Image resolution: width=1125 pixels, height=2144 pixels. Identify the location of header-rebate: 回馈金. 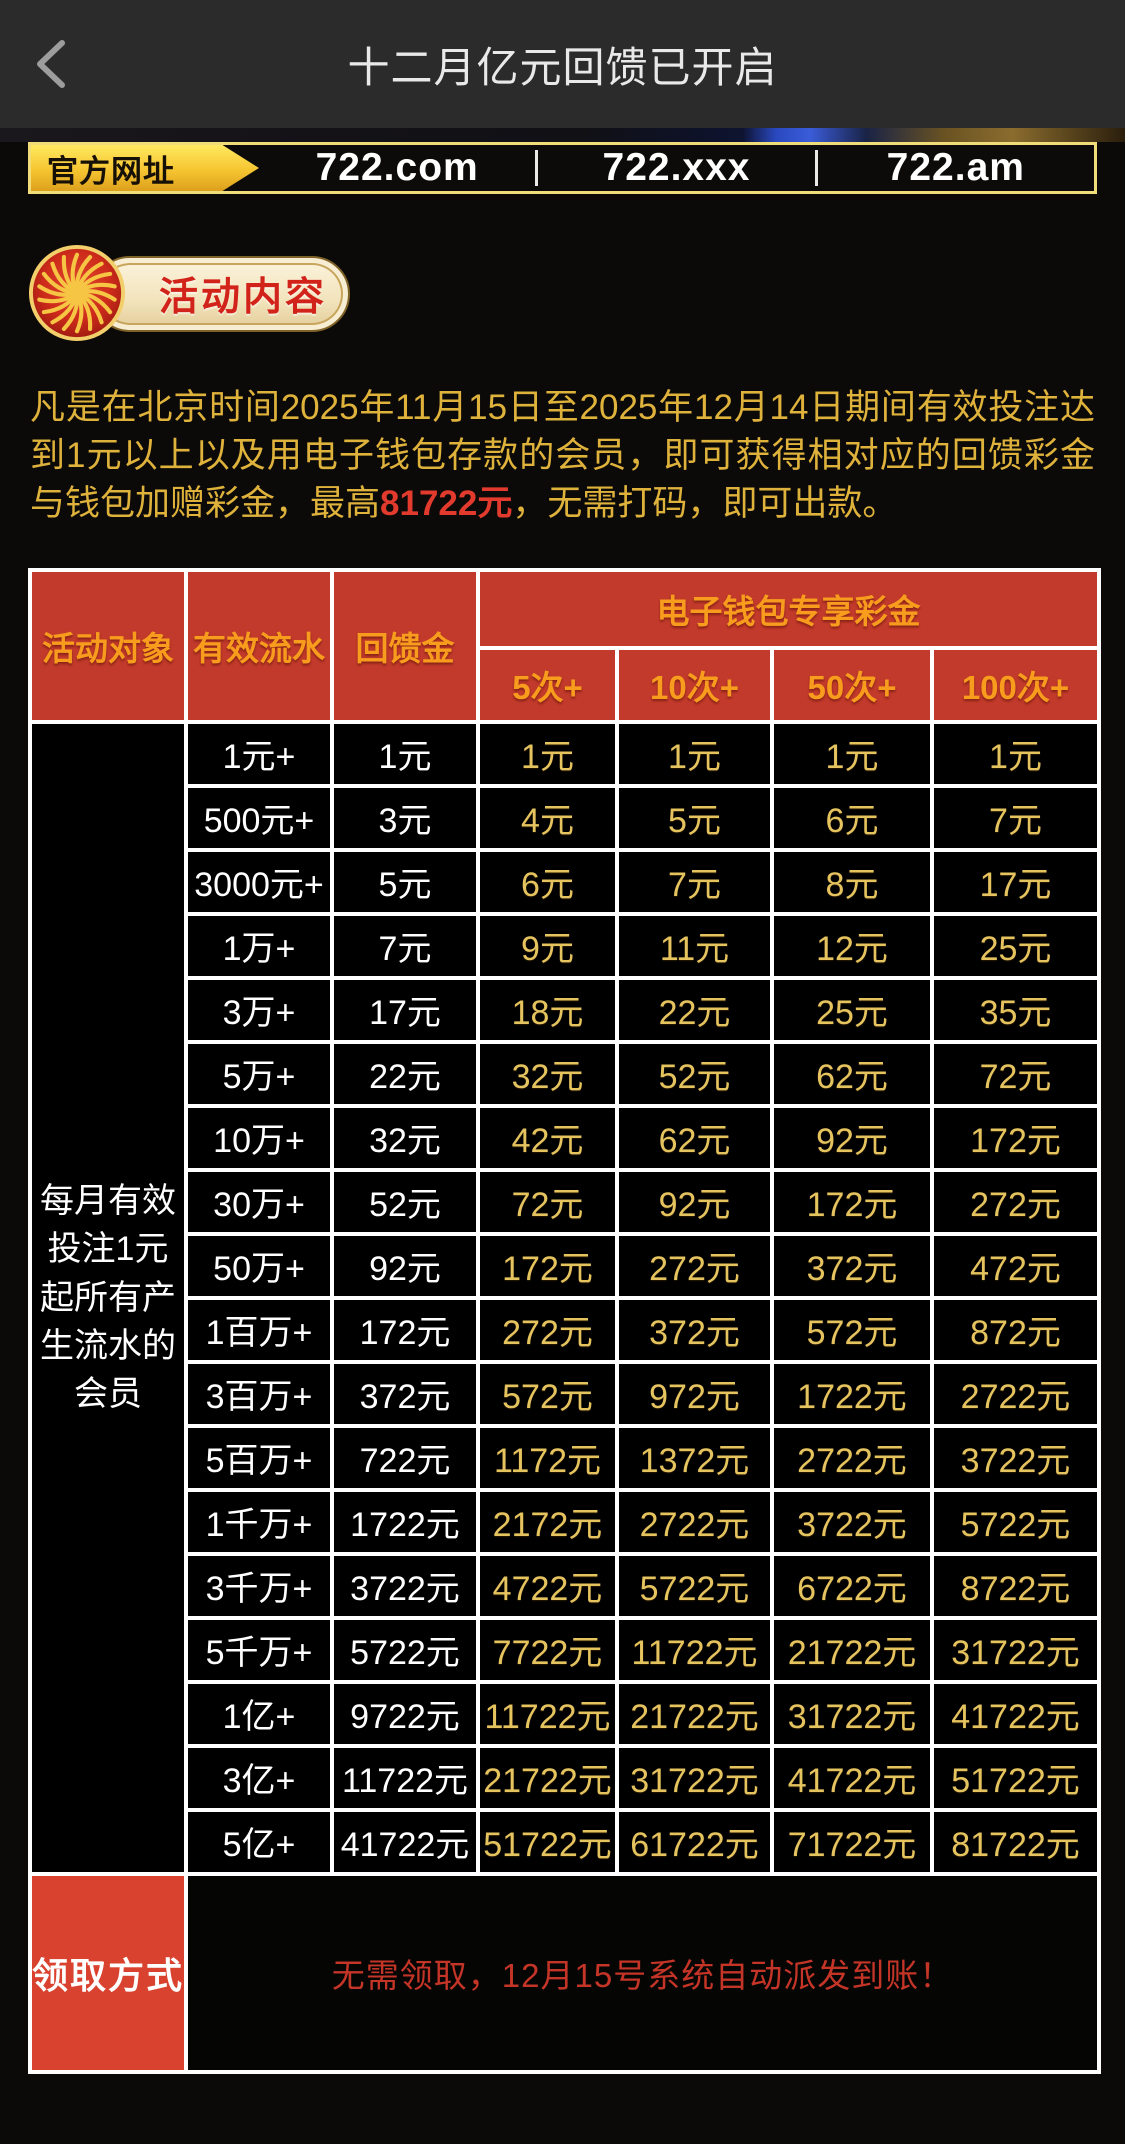
(405, 645).